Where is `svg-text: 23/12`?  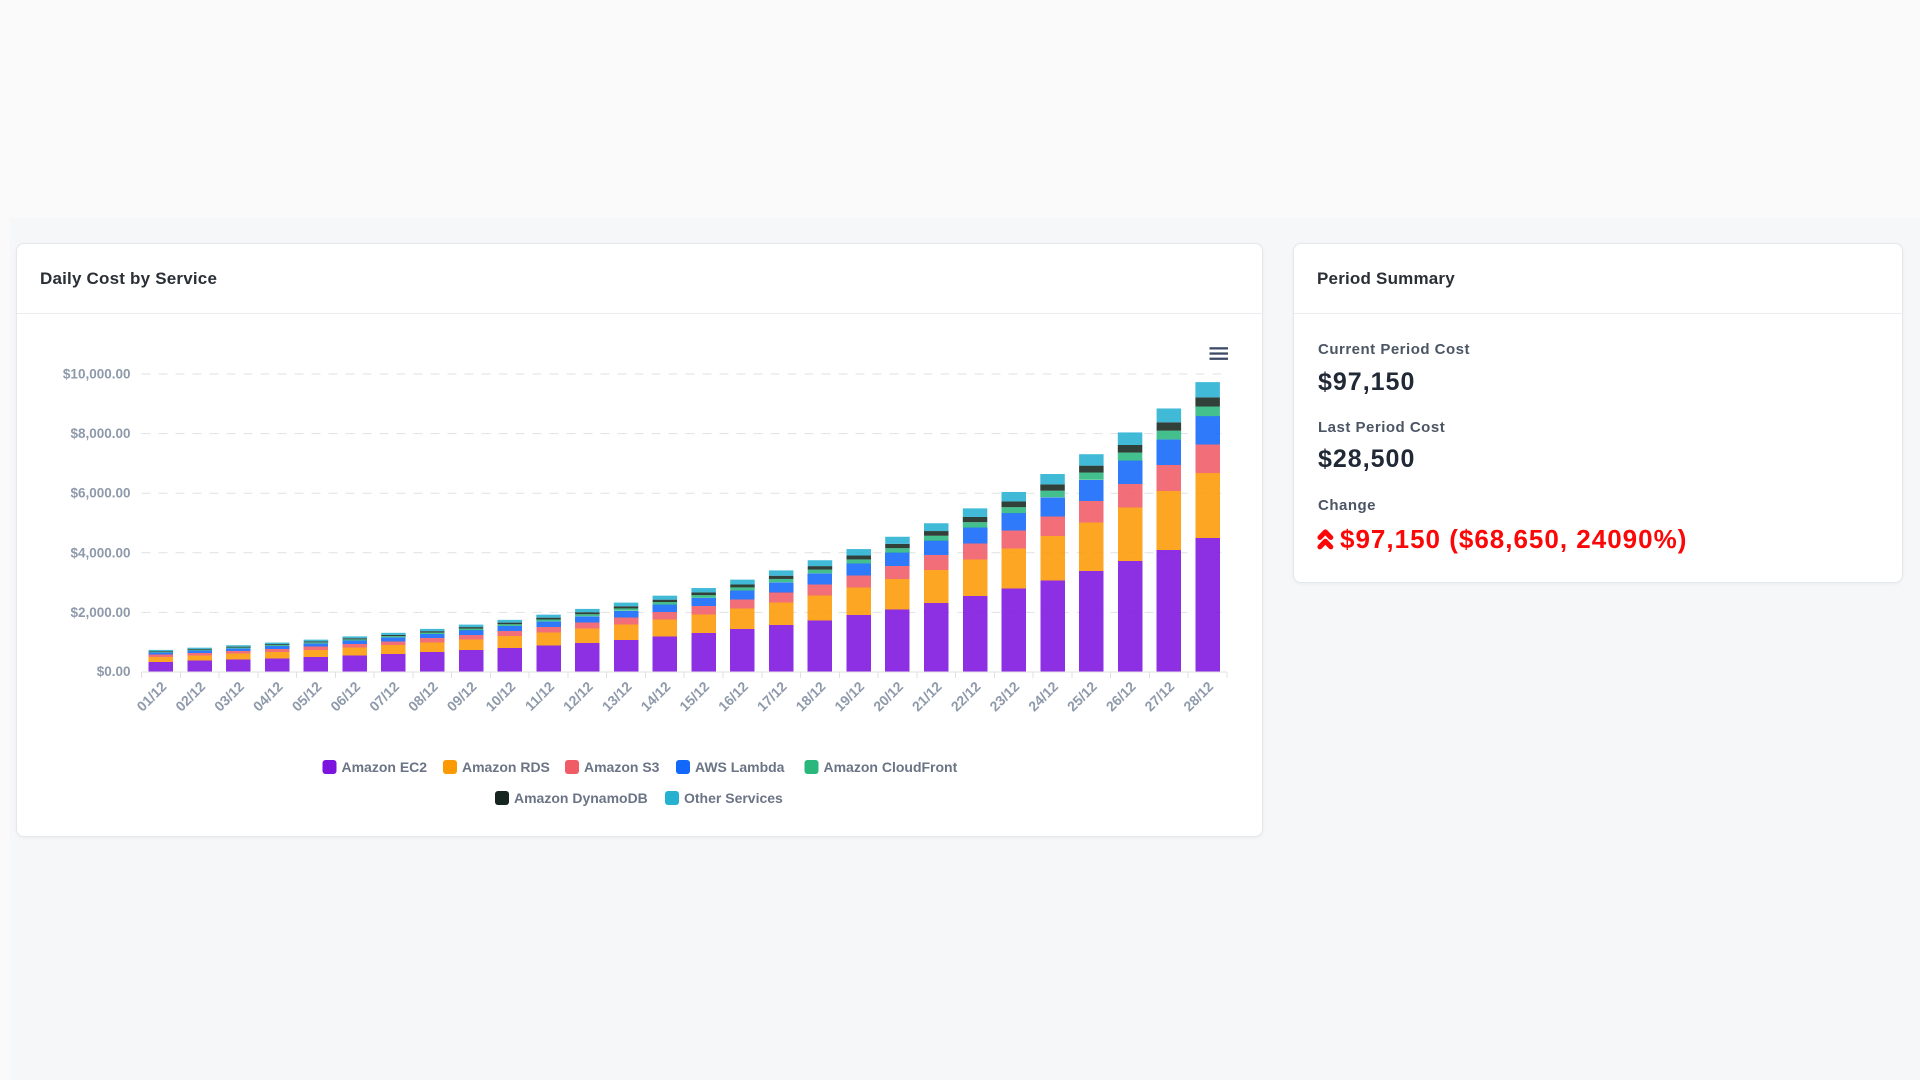 svg-text: 23/12 is located at coordinates (1004, 696).